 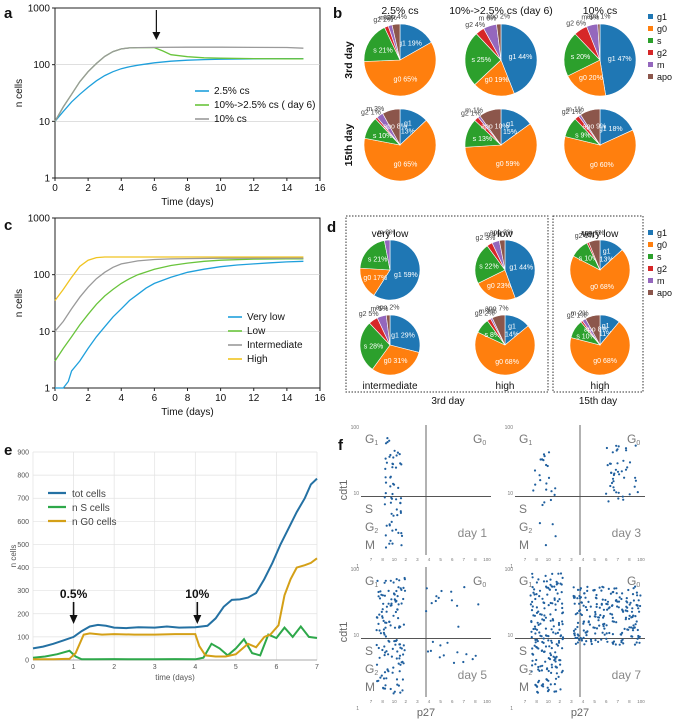 What do you see at coordinates (320, 188) in the screenshot?
I see `x-tick-label: 16` at bounding box center [320, 188].